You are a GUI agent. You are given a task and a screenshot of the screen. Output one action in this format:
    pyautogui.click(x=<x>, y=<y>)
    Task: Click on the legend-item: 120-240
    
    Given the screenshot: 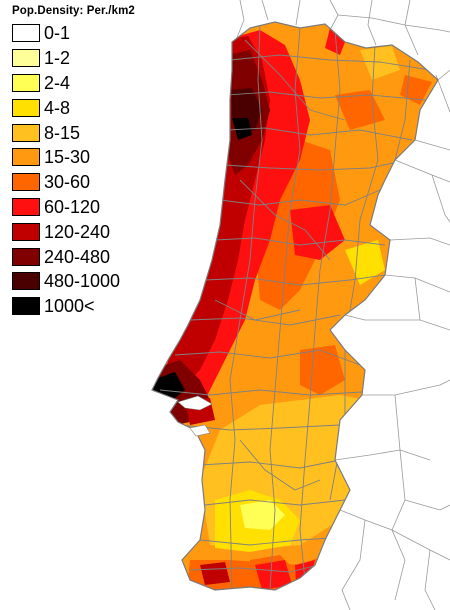 What is the action you would take?
    pyautogui.click(x=73, y=231)
    